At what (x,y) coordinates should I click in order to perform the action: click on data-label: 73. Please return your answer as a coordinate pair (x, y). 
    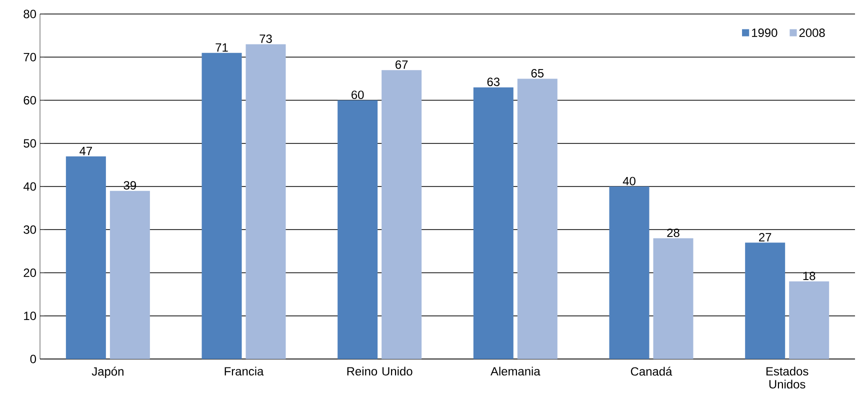
    Looking at the image, I should click on (266, 38).